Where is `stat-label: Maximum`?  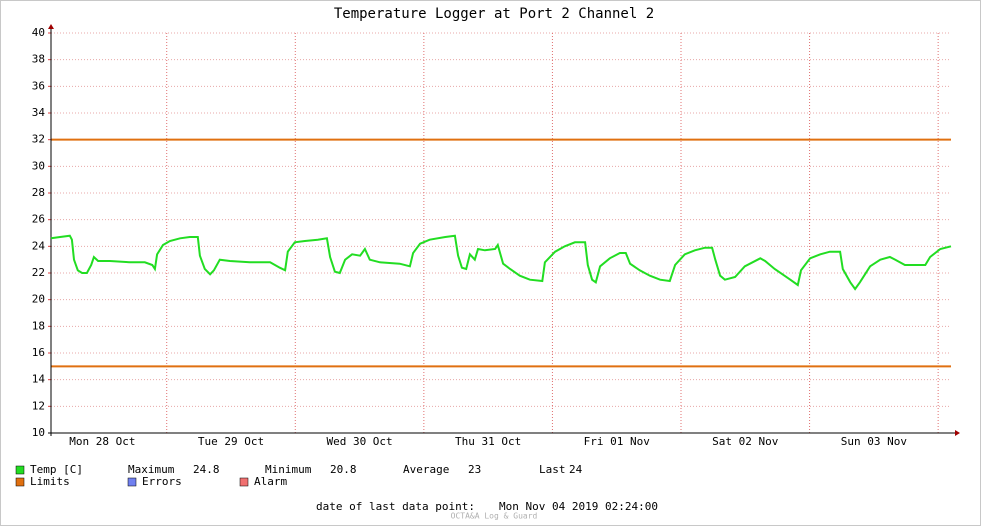
stat-label: Maximum is located at coordinates (151, 469).